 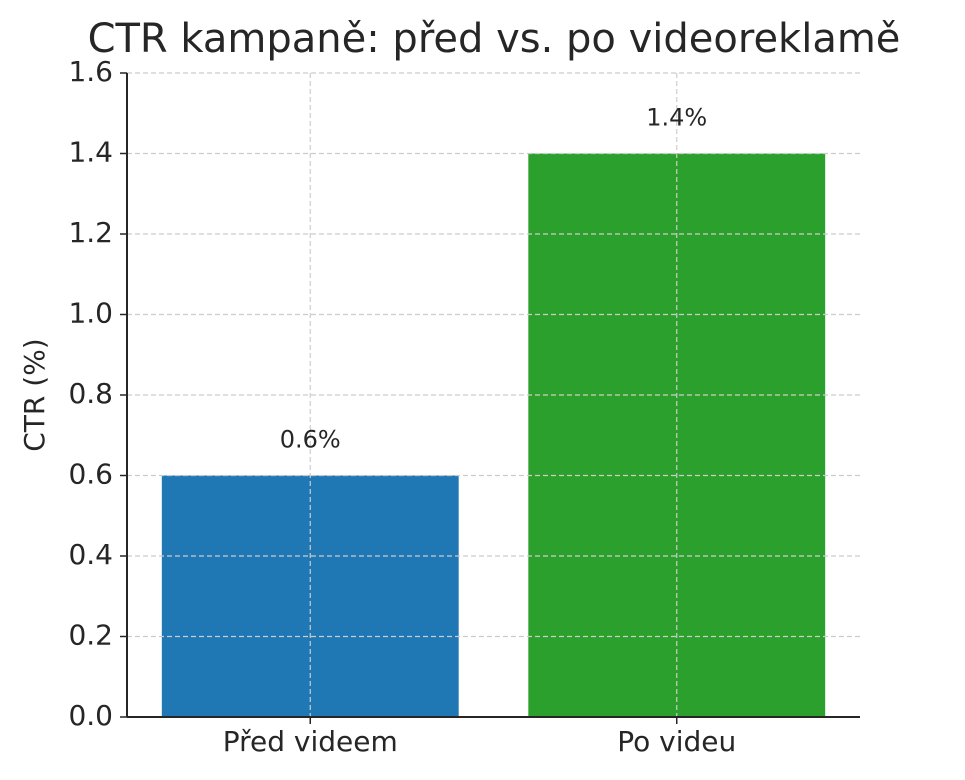 What do you see at coordinates (310, 741) in the screenshot?
I see `x-tick-label: Před videem` at bounding box center [310, 741].